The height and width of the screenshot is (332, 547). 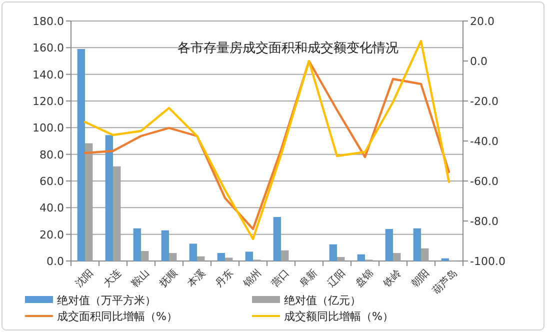 I want to click on x-tick-label: 鞍山, so click(x=140, y=278).